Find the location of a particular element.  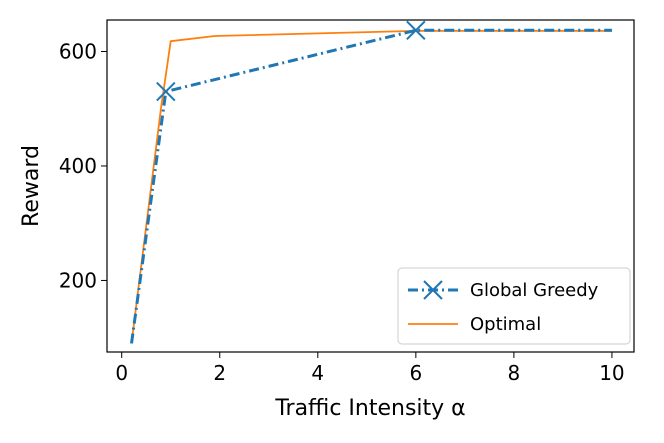

y-tick-label: 400 is located at coordinates (78, 166).